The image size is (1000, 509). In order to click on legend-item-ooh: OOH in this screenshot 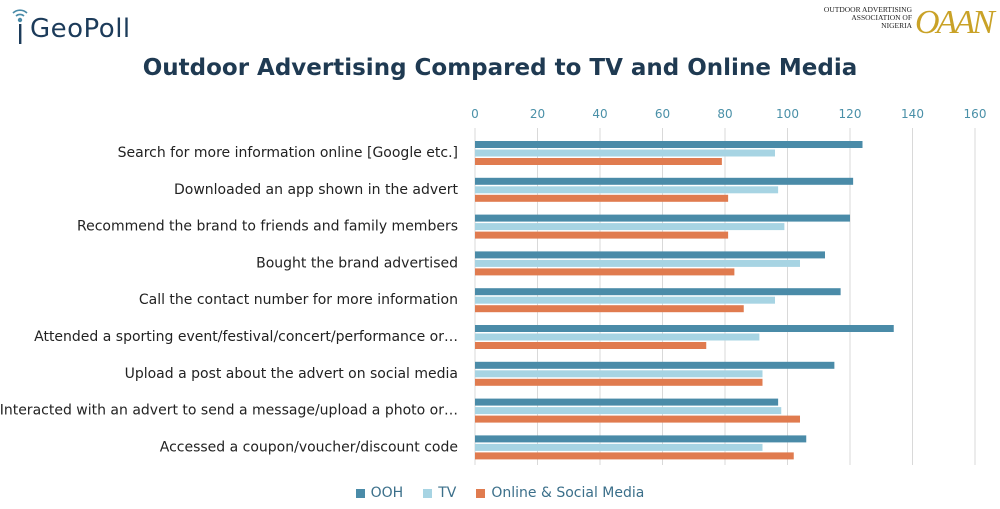, I will do `click(379, 493)`.